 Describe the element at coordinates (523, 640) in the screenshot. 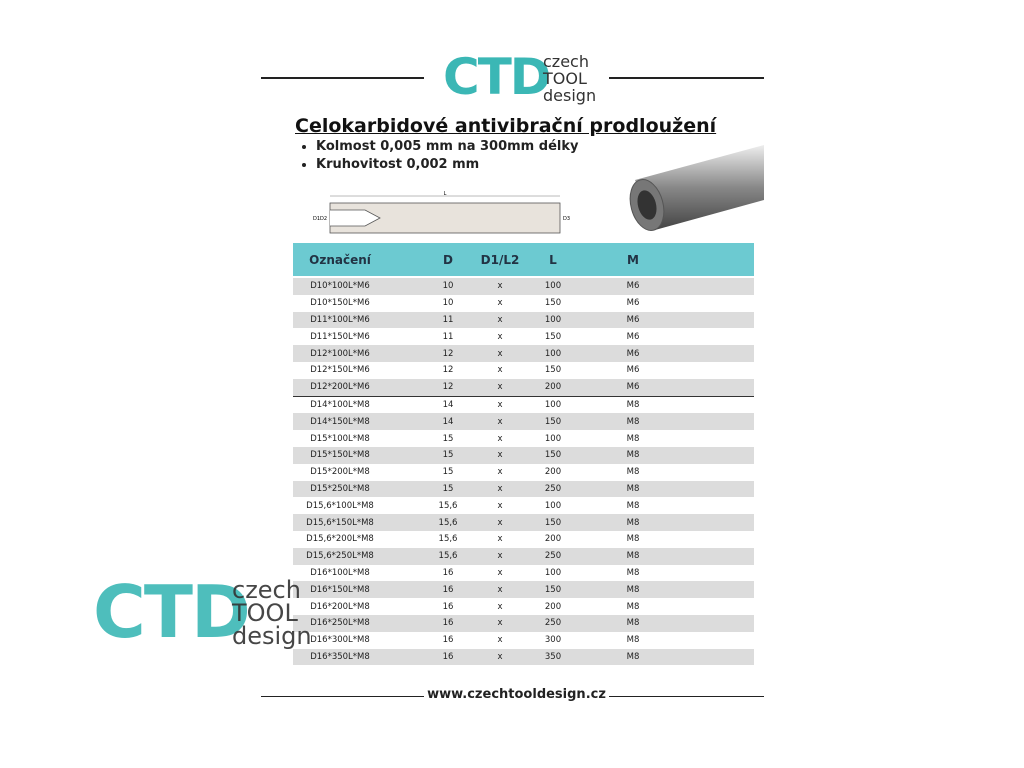

I see `table-row: D16*300L*M8 16 x 300 M8` at that location.